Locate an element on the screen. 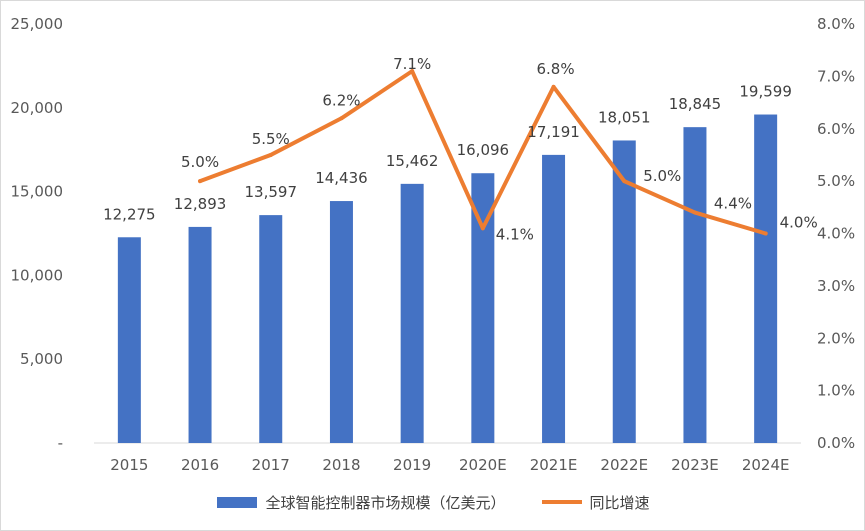 This screenshot has width=865, height=531. y-right-tick-label: 7.0% is located at coordinates (836, 76).